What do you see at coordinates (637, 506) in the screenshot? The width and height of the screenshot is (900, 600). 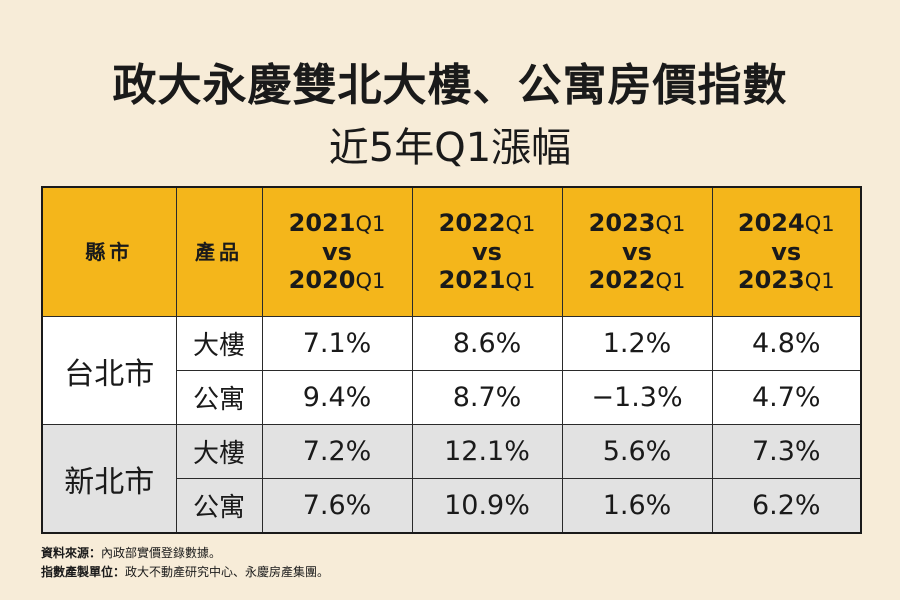 I see `value-cell: 1.6%` at bounding box center [637, 506].